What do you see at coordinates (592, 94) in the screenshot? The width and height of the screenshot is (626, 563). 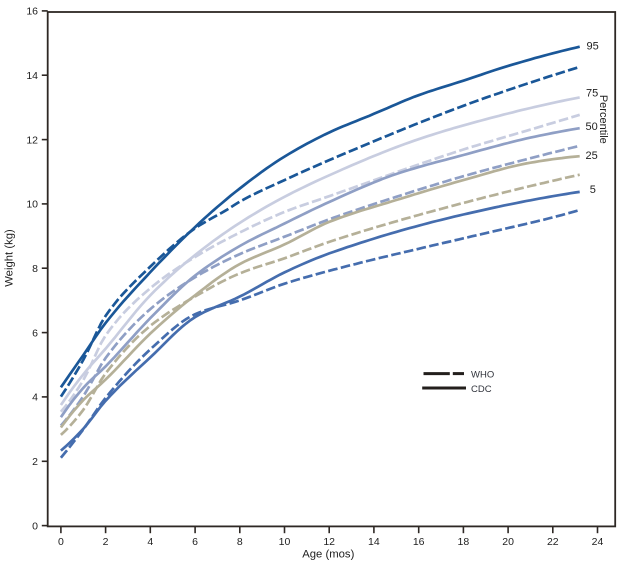 I see `svg-text: 75` at bounding box center [592, 94].